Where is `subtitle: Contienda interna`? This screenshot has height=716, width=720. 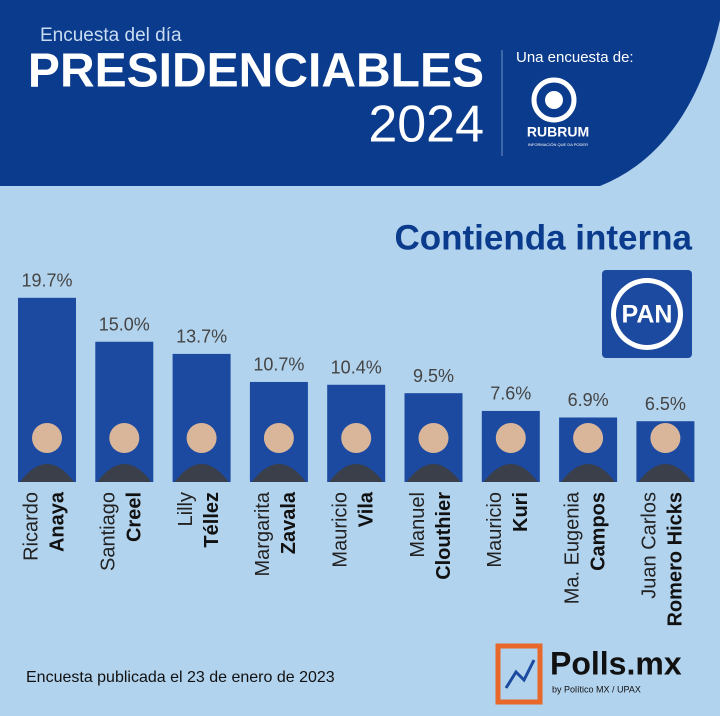 subtitle: Contienda interna is located at coordinates (543, 237).